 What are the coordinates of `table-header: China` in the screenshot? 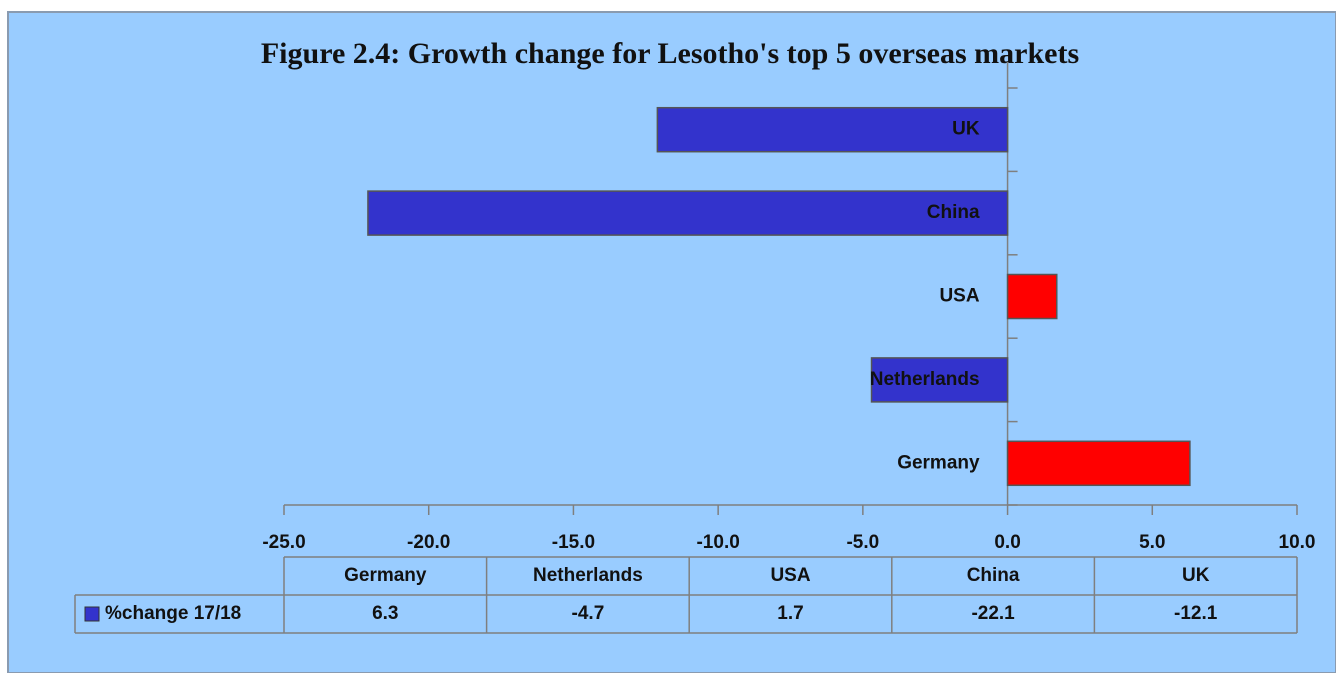 It's located at (993, 575).